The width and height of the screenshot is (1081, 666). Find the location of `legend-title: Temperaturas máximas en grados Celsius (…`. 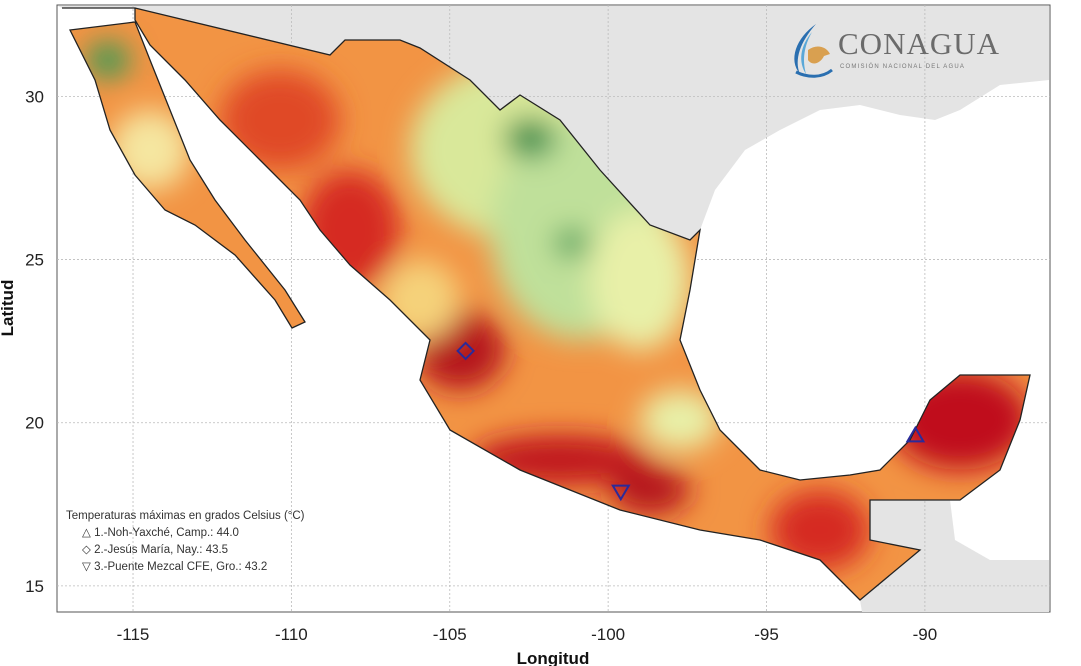

legend-title: Temperaturas máximas en grados Celsius (… is located at coordinates (185, 516).